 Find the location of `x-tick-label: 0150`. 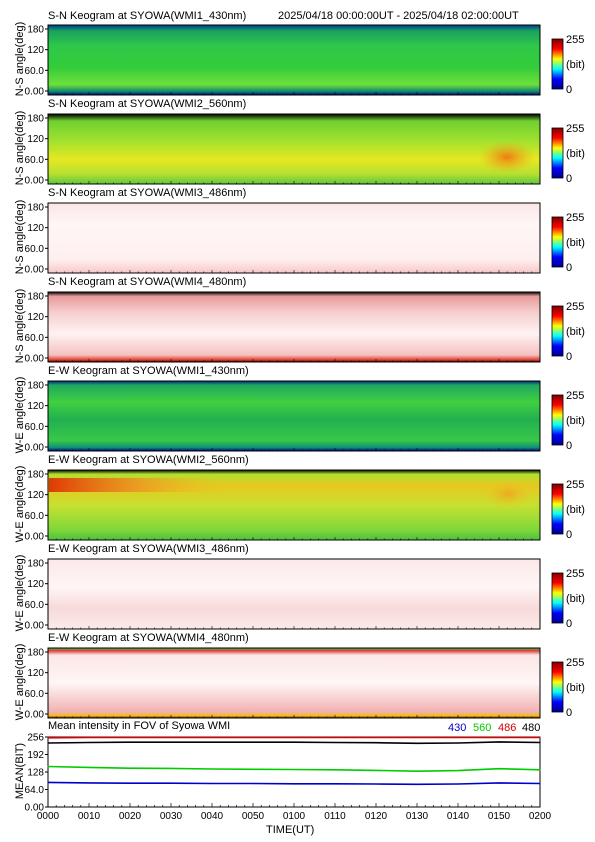

x-tick-label: 0150 is located at coordinates (499, 816).